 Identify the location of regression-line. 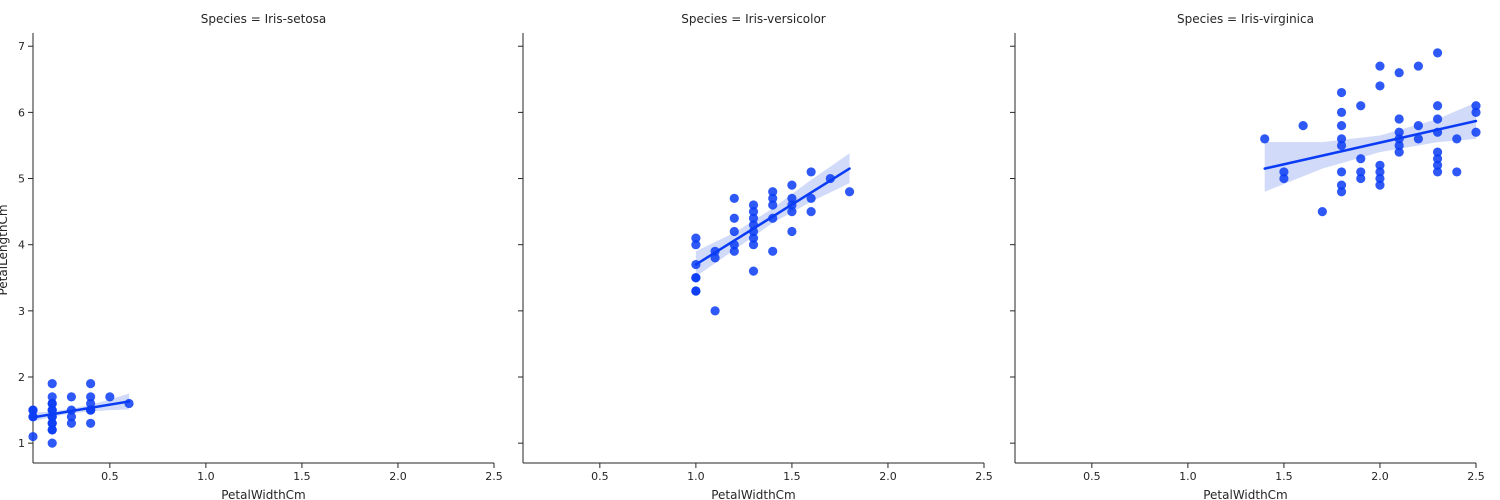
(1370, 144).